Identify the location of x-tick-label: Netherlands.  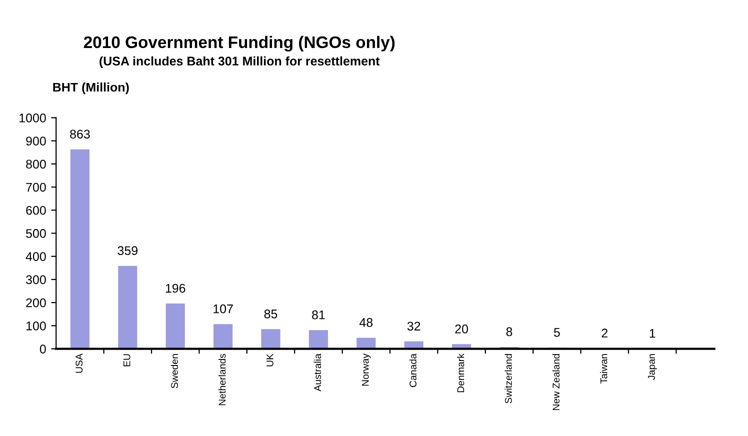
(222, 380).